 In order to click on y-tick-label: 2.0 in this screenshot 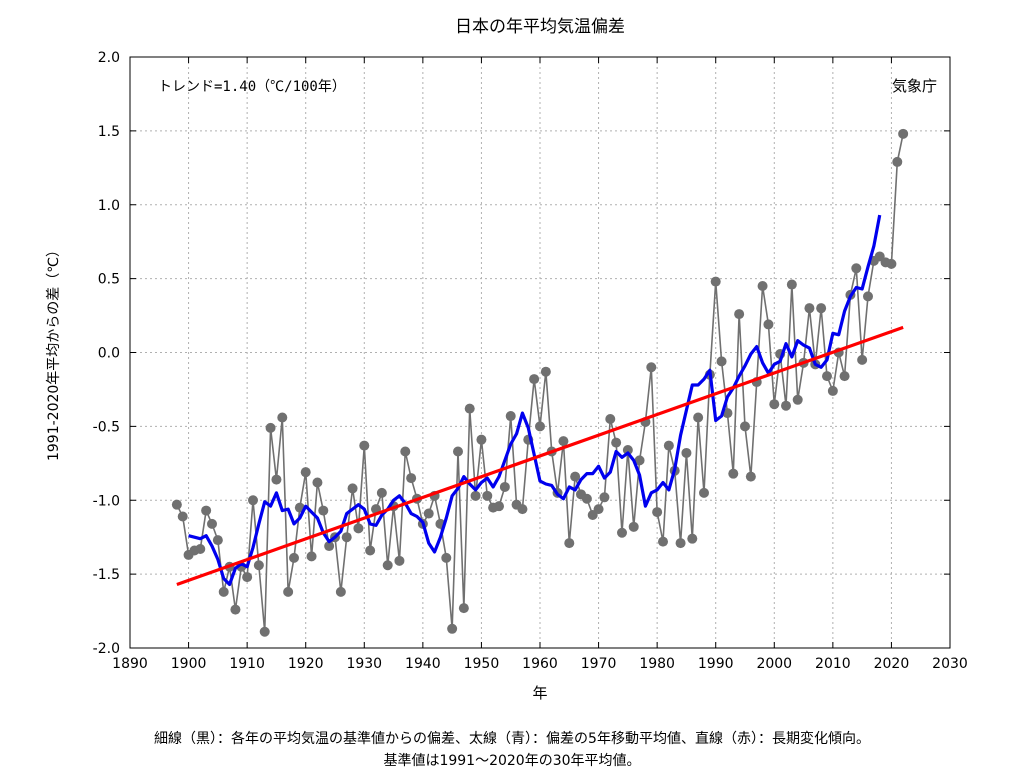, I will do `click(109, 58)`.